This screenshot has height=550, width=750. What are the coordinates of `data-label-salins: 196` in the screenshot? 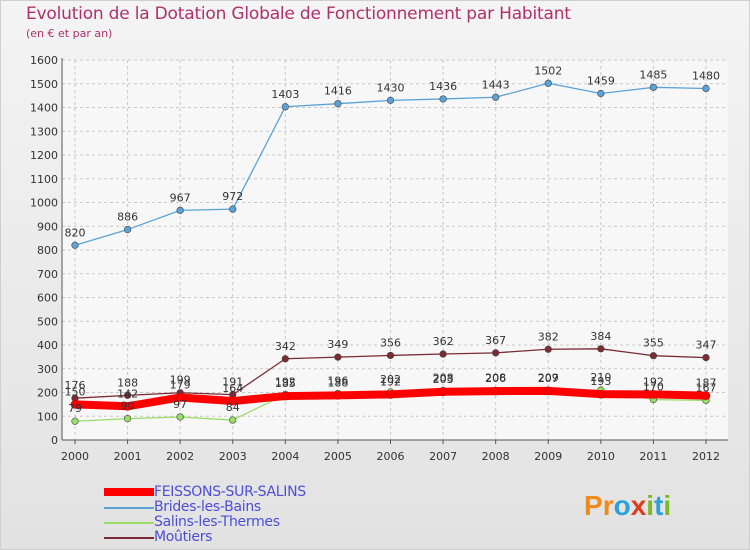 It's located at (337, 380).